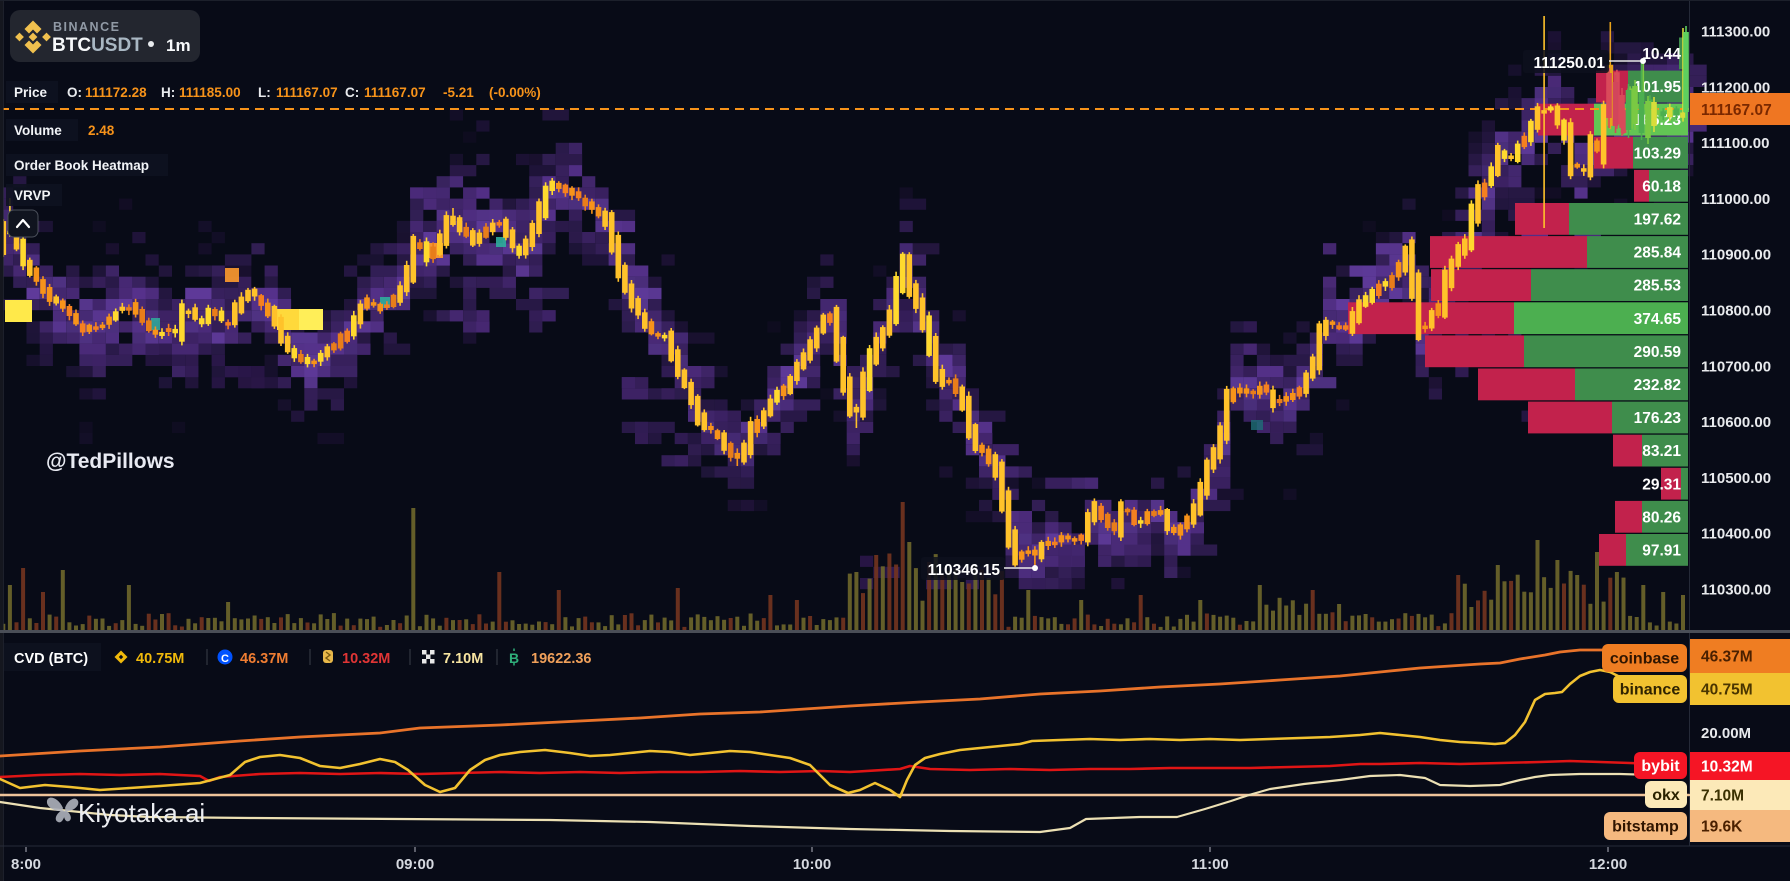 This screenshot has height=881, width=1790. Describe the element at coordinates (225, 659) in the screenshot. I see `svg-text: C` at that location.